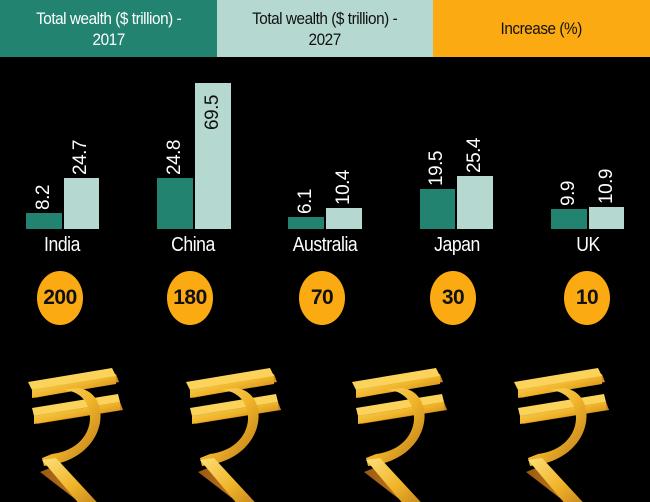 The image size is (650, 502). Describe the element at coordinates (437, 209) in the screenshot. I see `bar-japan-2017` at that location.